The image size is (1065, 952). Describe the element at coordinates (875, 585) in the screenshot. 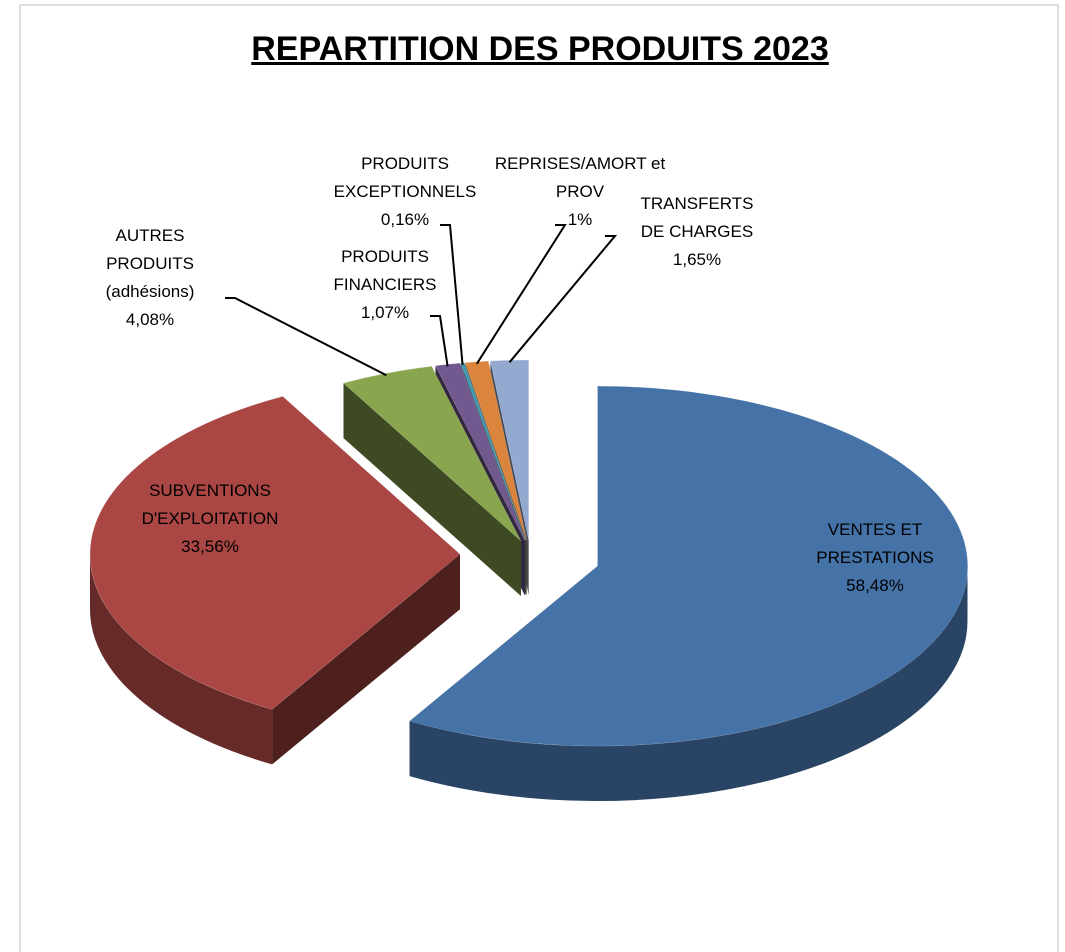

I see `label-value: 58,48%` at that location.